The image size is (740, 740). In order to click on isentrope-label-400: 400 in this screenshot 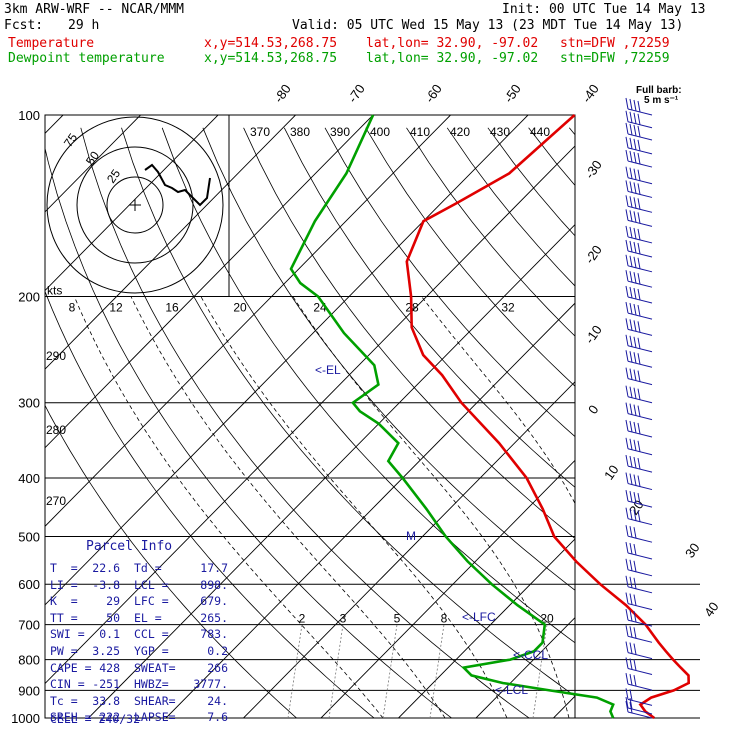, I will do `click(380, 132)`.